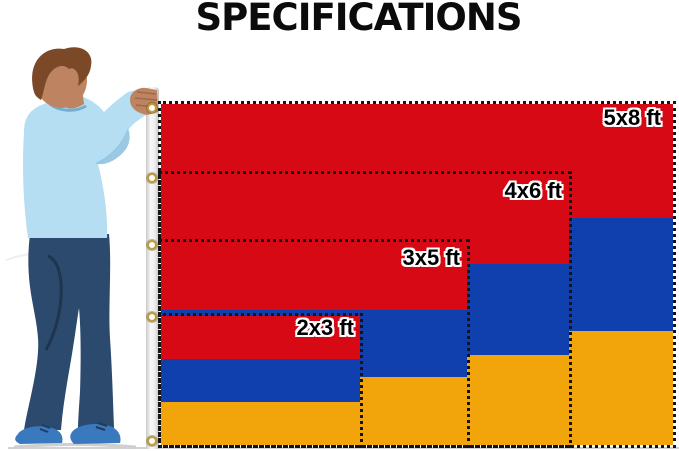 The height and width of the screenshot is (451, 679). Describe the element at coordinates (632, 117) in the screenshot. I see `size-label-5x8: 5x8 ft` at that location.